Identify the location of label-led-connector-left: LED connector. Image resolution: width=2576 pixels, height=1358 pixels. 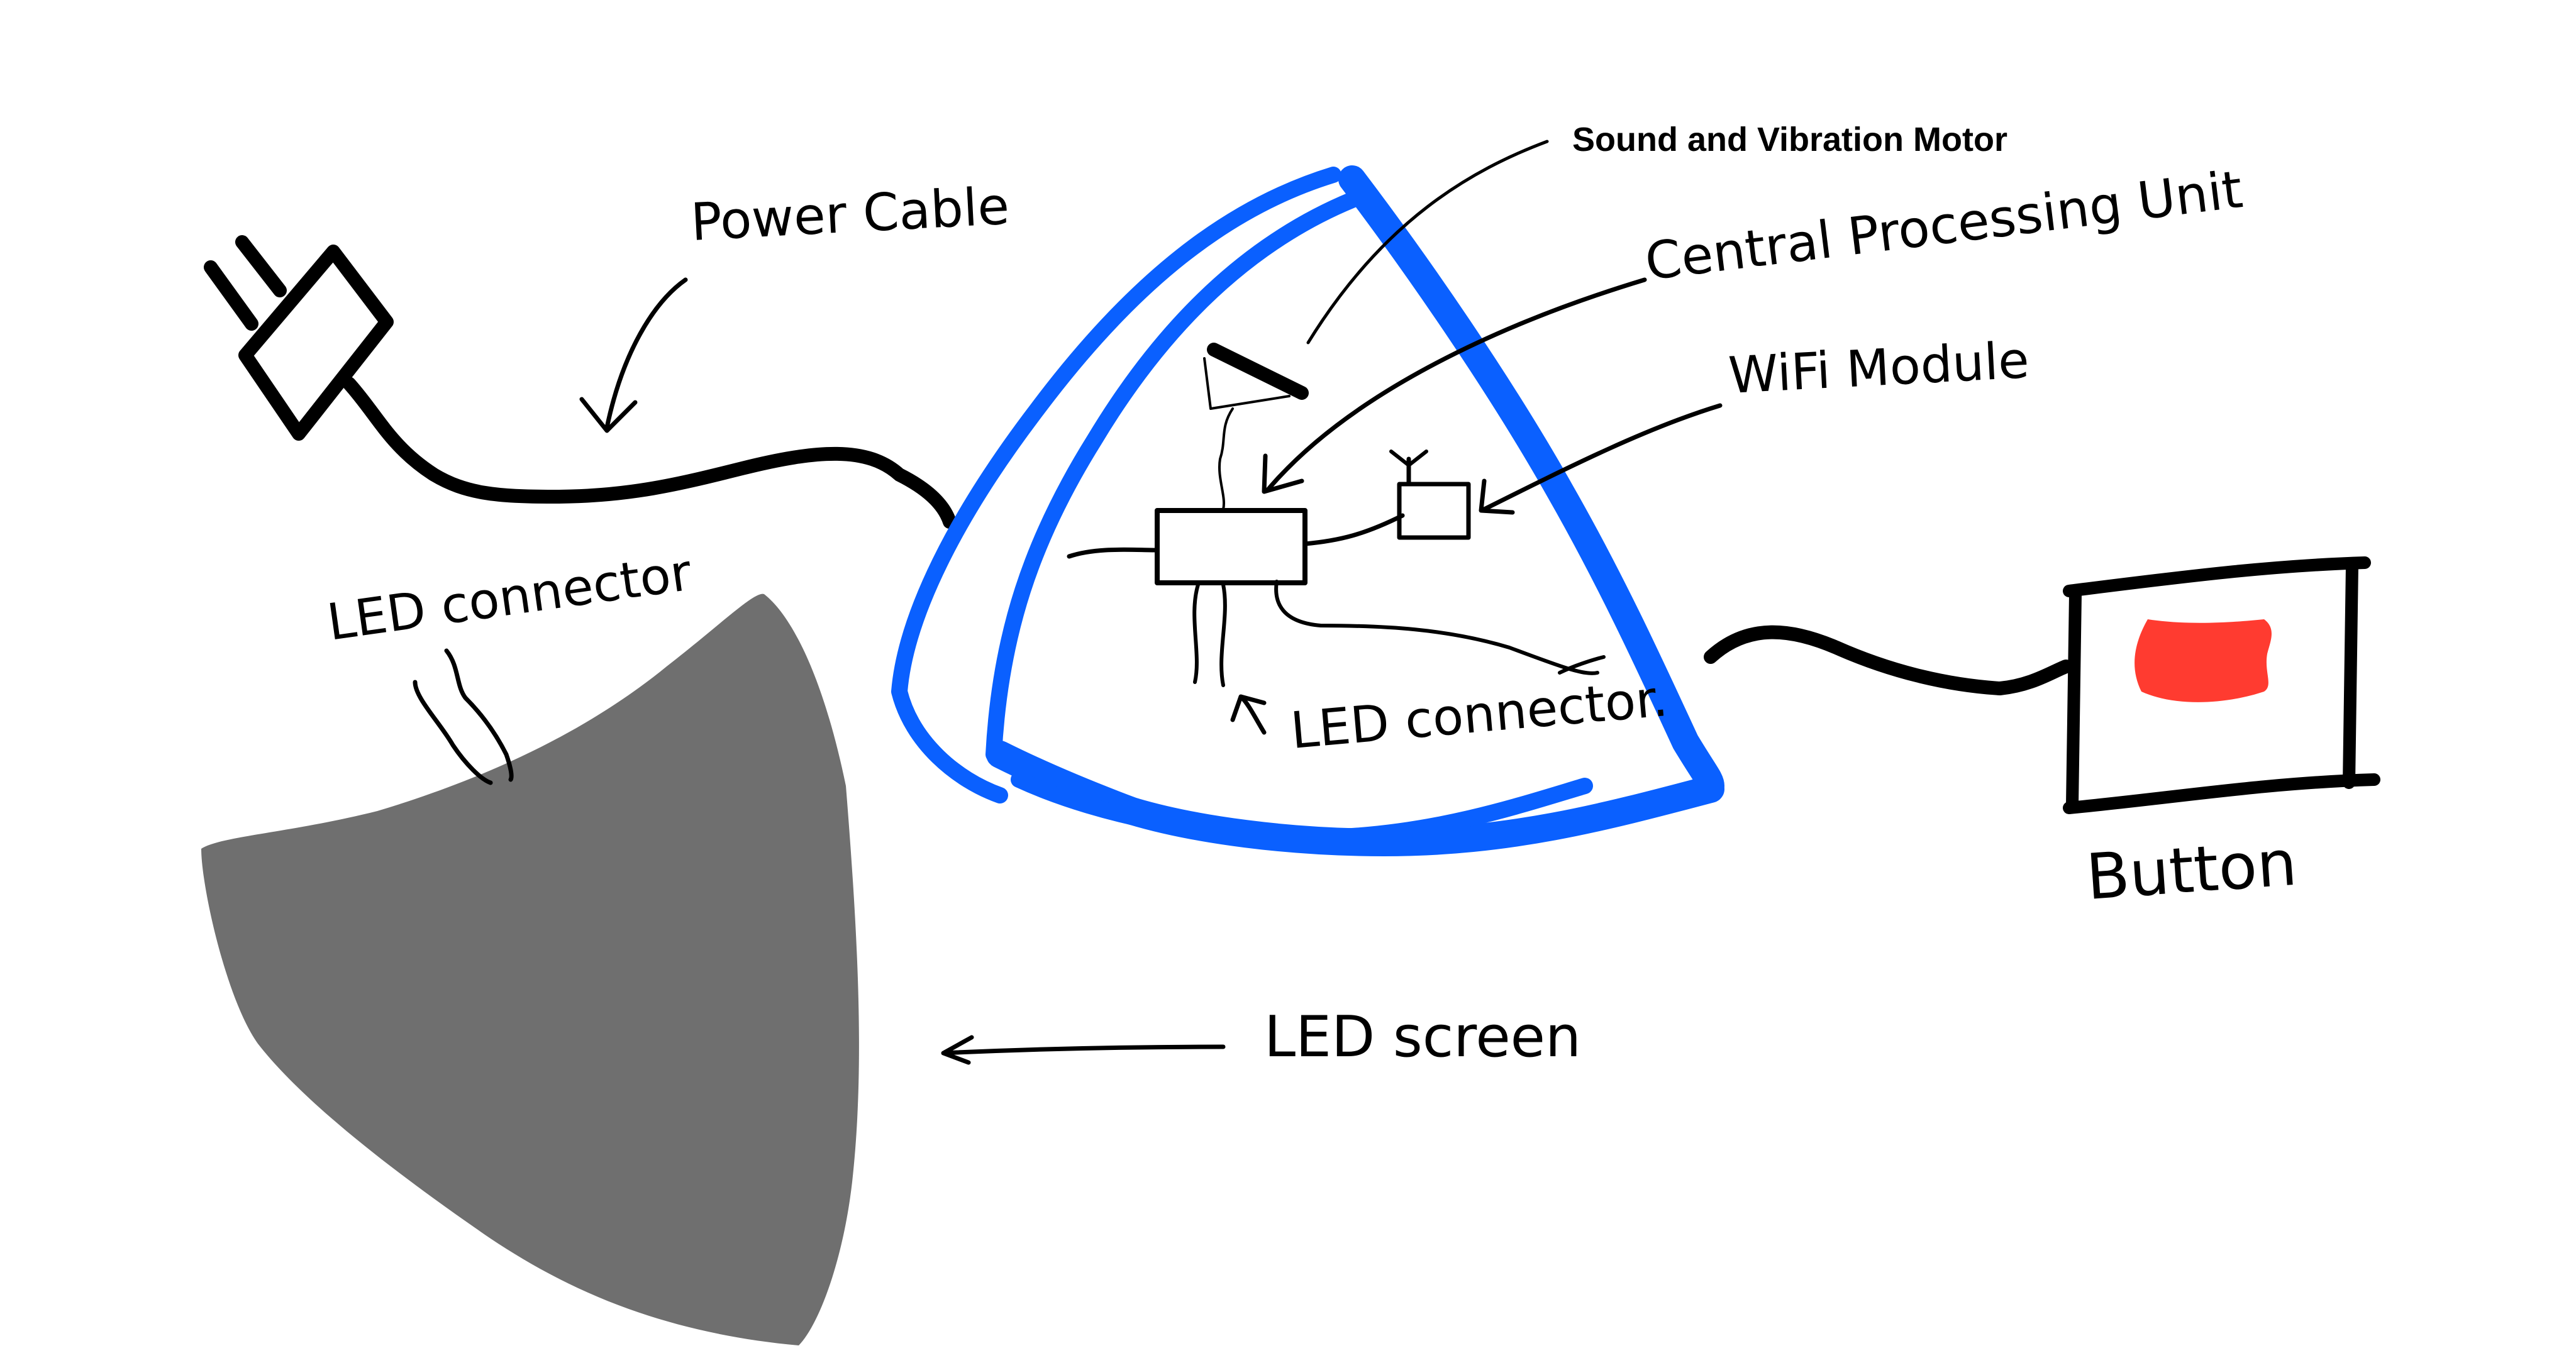
(509, 597).